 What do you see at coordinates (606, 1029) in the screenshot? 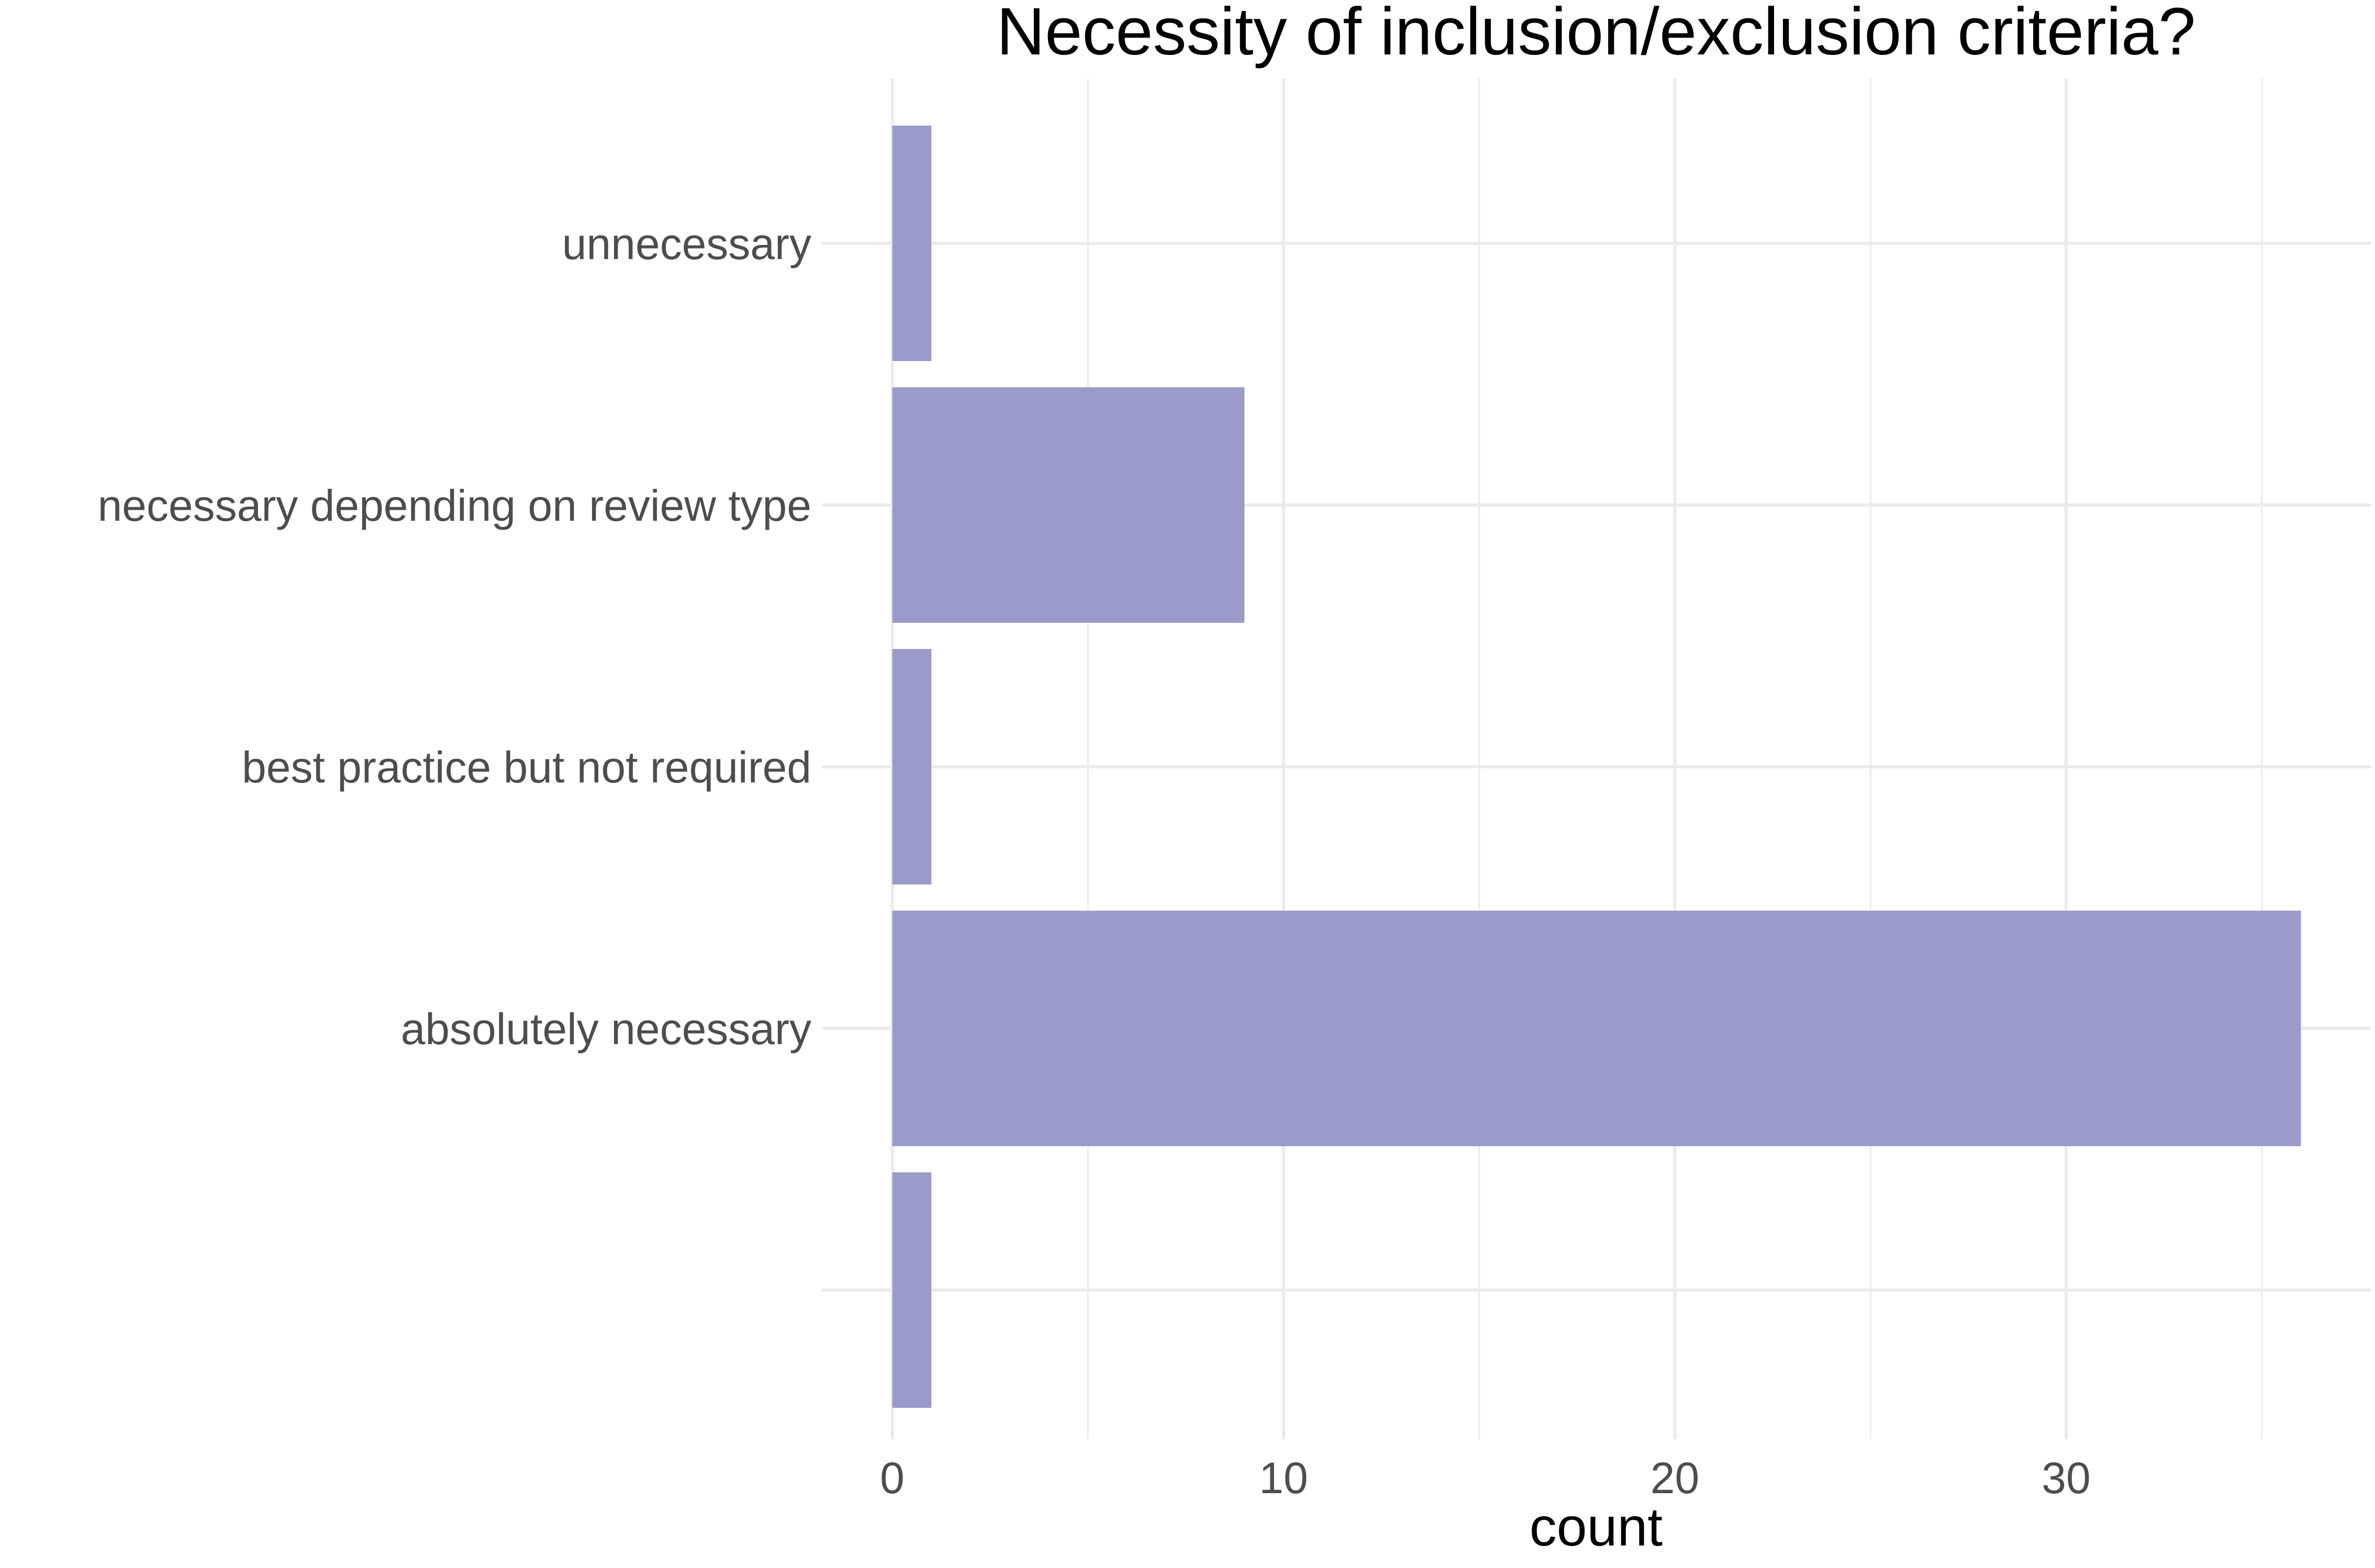
I see `category-label: absolutely necessary` at bounding box center [606, 1029].